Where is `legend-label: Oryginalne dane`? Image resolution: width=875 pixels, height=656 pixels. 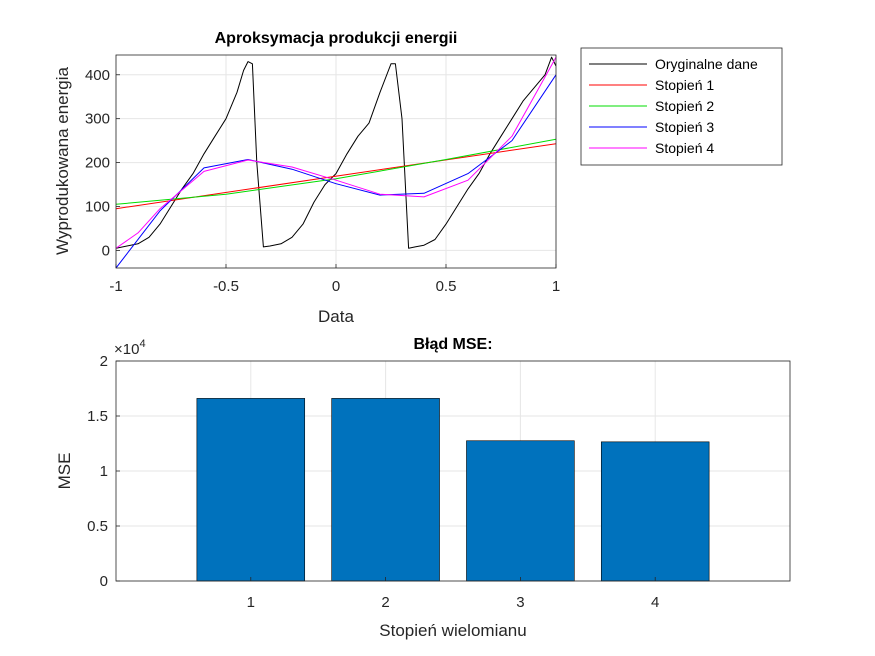
legend-label: Oryginalne dane is located at coordinates (706, 64).